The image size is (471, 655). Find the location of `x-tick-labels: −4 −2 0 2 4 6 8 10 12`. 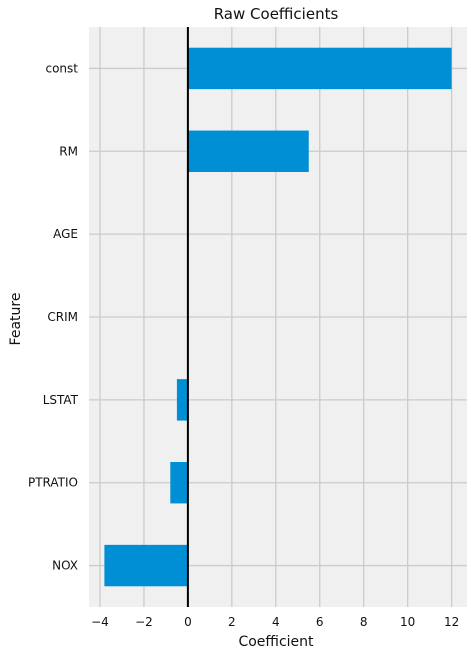

x-tick-labels: −4 −2 0 2 4 6 8 10 12 is located at coordinates (275, 622).